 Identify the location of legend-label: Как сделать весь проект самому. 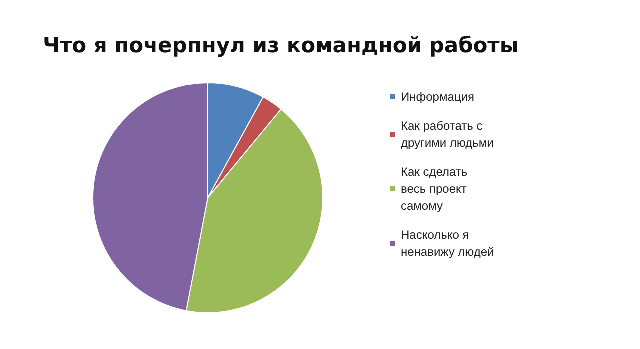
(436, 189).